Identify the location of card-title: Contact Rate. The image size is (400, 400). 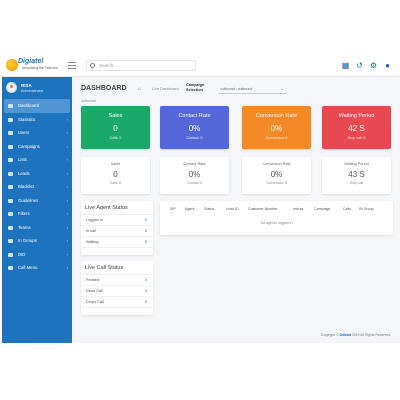
(194, 116).